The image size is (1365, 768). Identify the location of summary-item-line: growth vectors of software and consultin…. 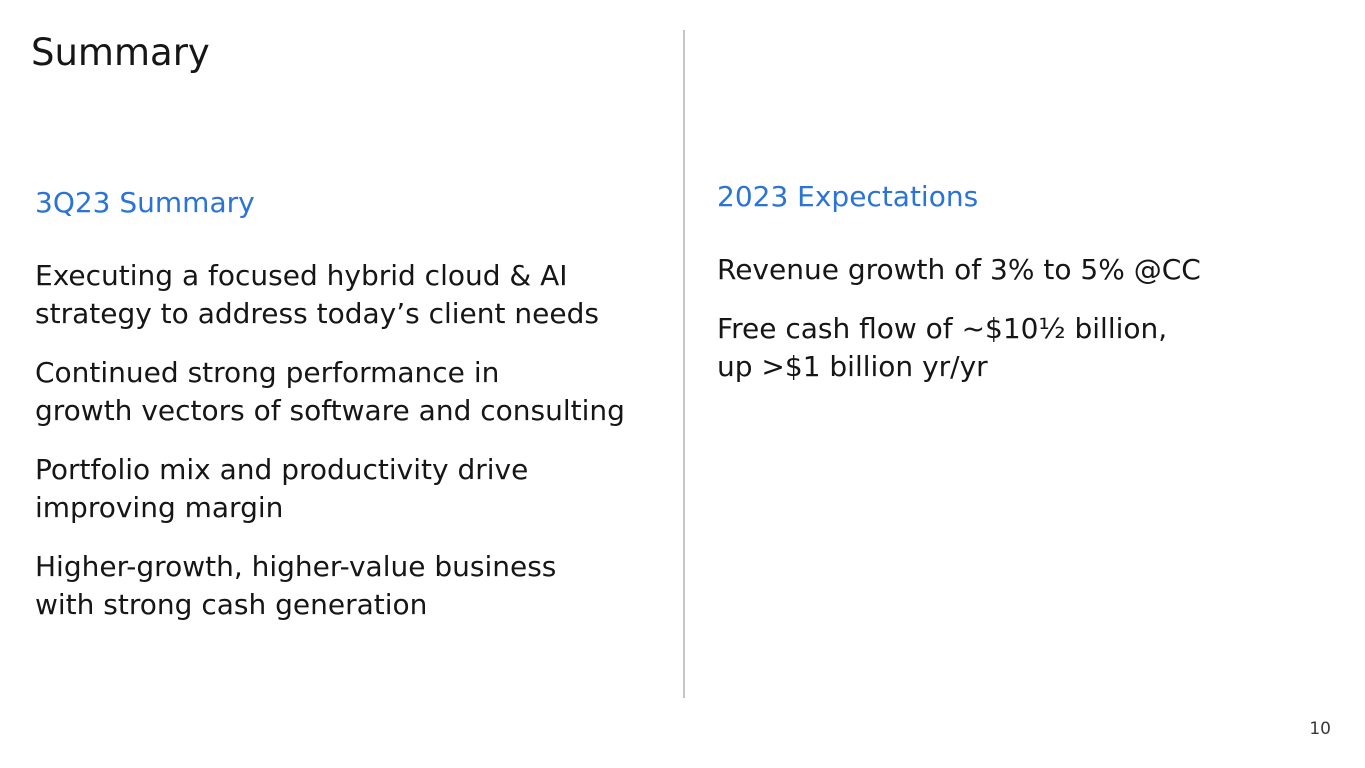
(330, 410).